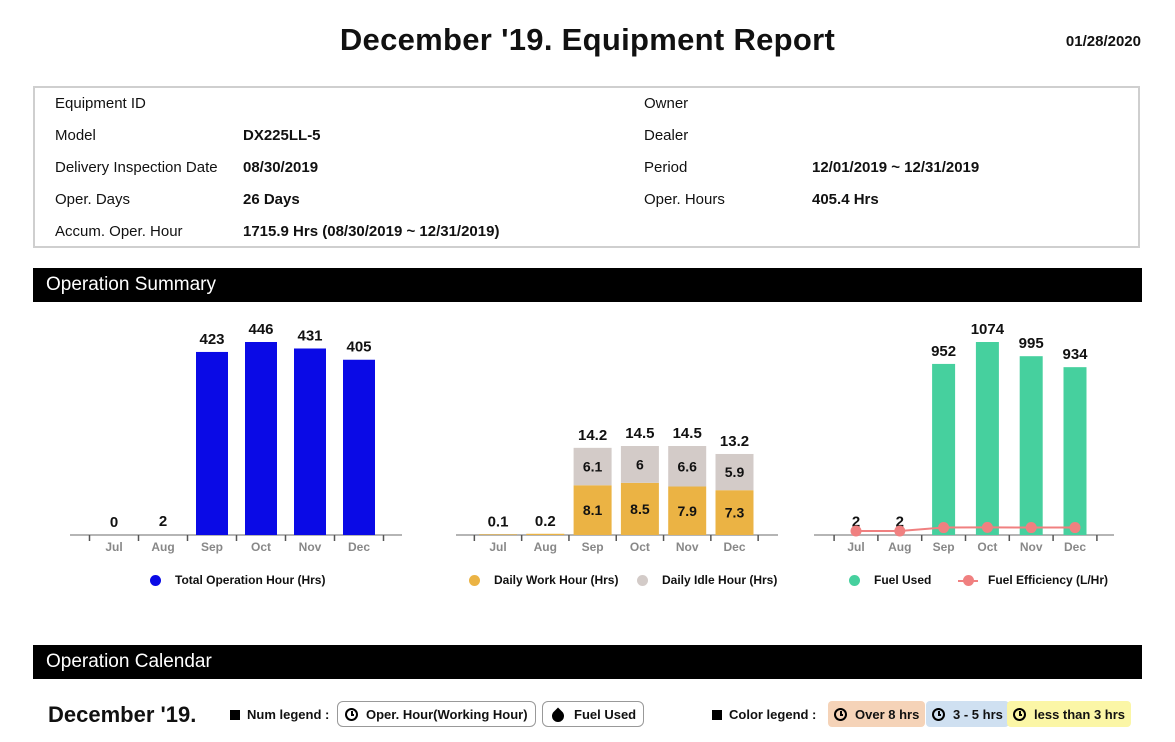 The image size is (1175, 742). I want to click on legend-total-oper: Total Operation Hour (Hrs), so click(237, 580).